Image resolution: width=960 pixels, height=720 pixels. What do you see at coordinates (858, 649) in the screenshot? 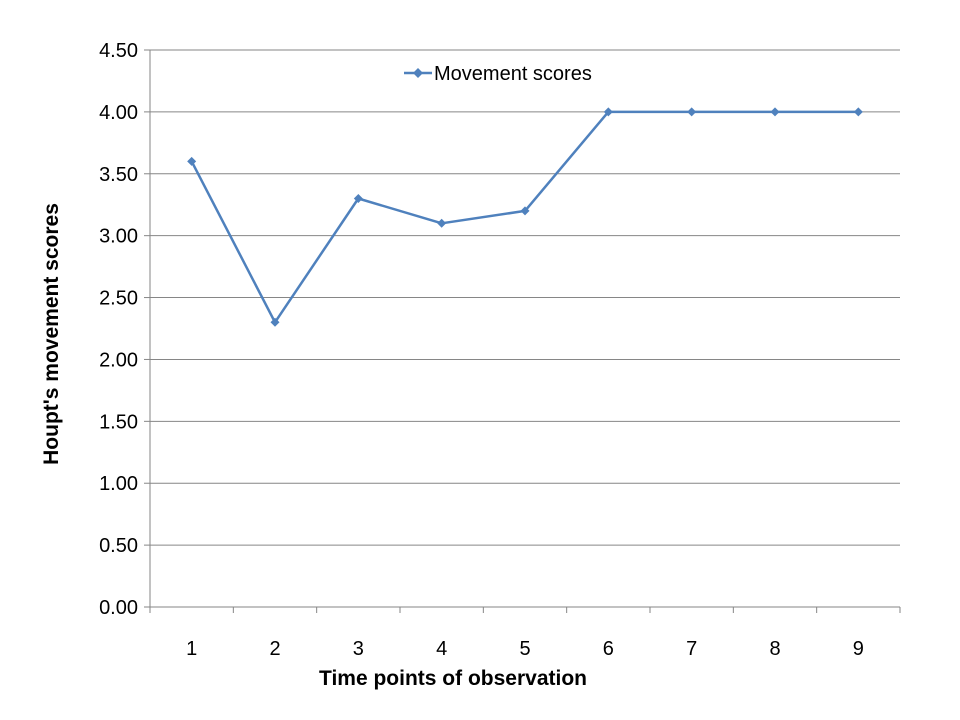
I see `x-tick-label: 9` at bounding box center [858, 649].